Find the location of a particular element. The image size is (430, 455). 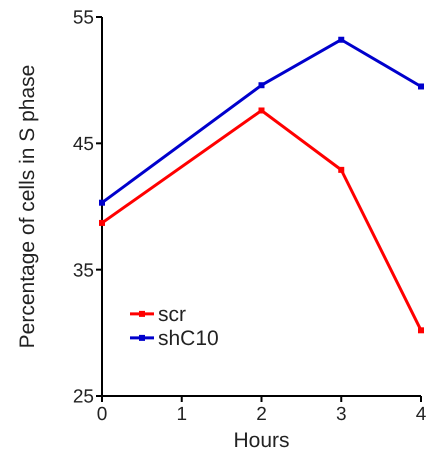

x-tick-label: 0 is located at coordinates (102, 414).